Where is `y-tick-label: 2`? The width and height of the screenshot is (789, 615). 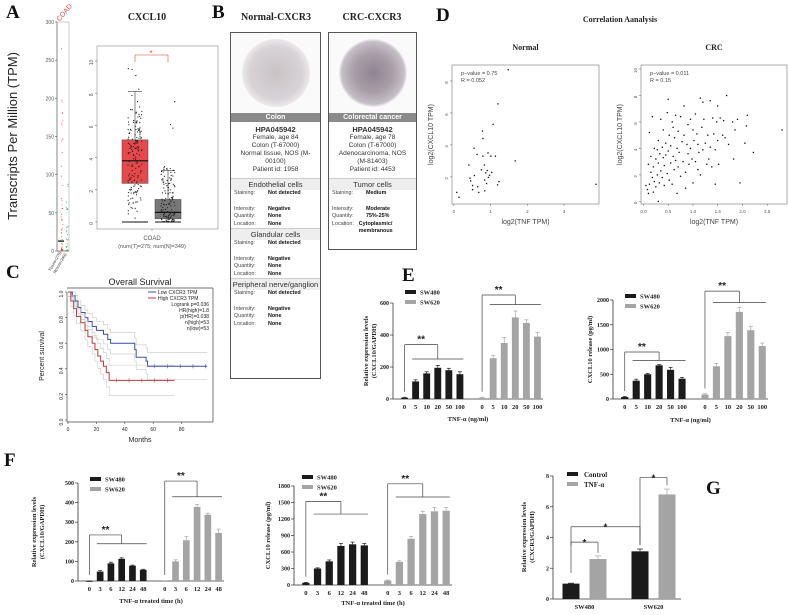
y-tick-label: 2 is located at coordinates (446, 178).